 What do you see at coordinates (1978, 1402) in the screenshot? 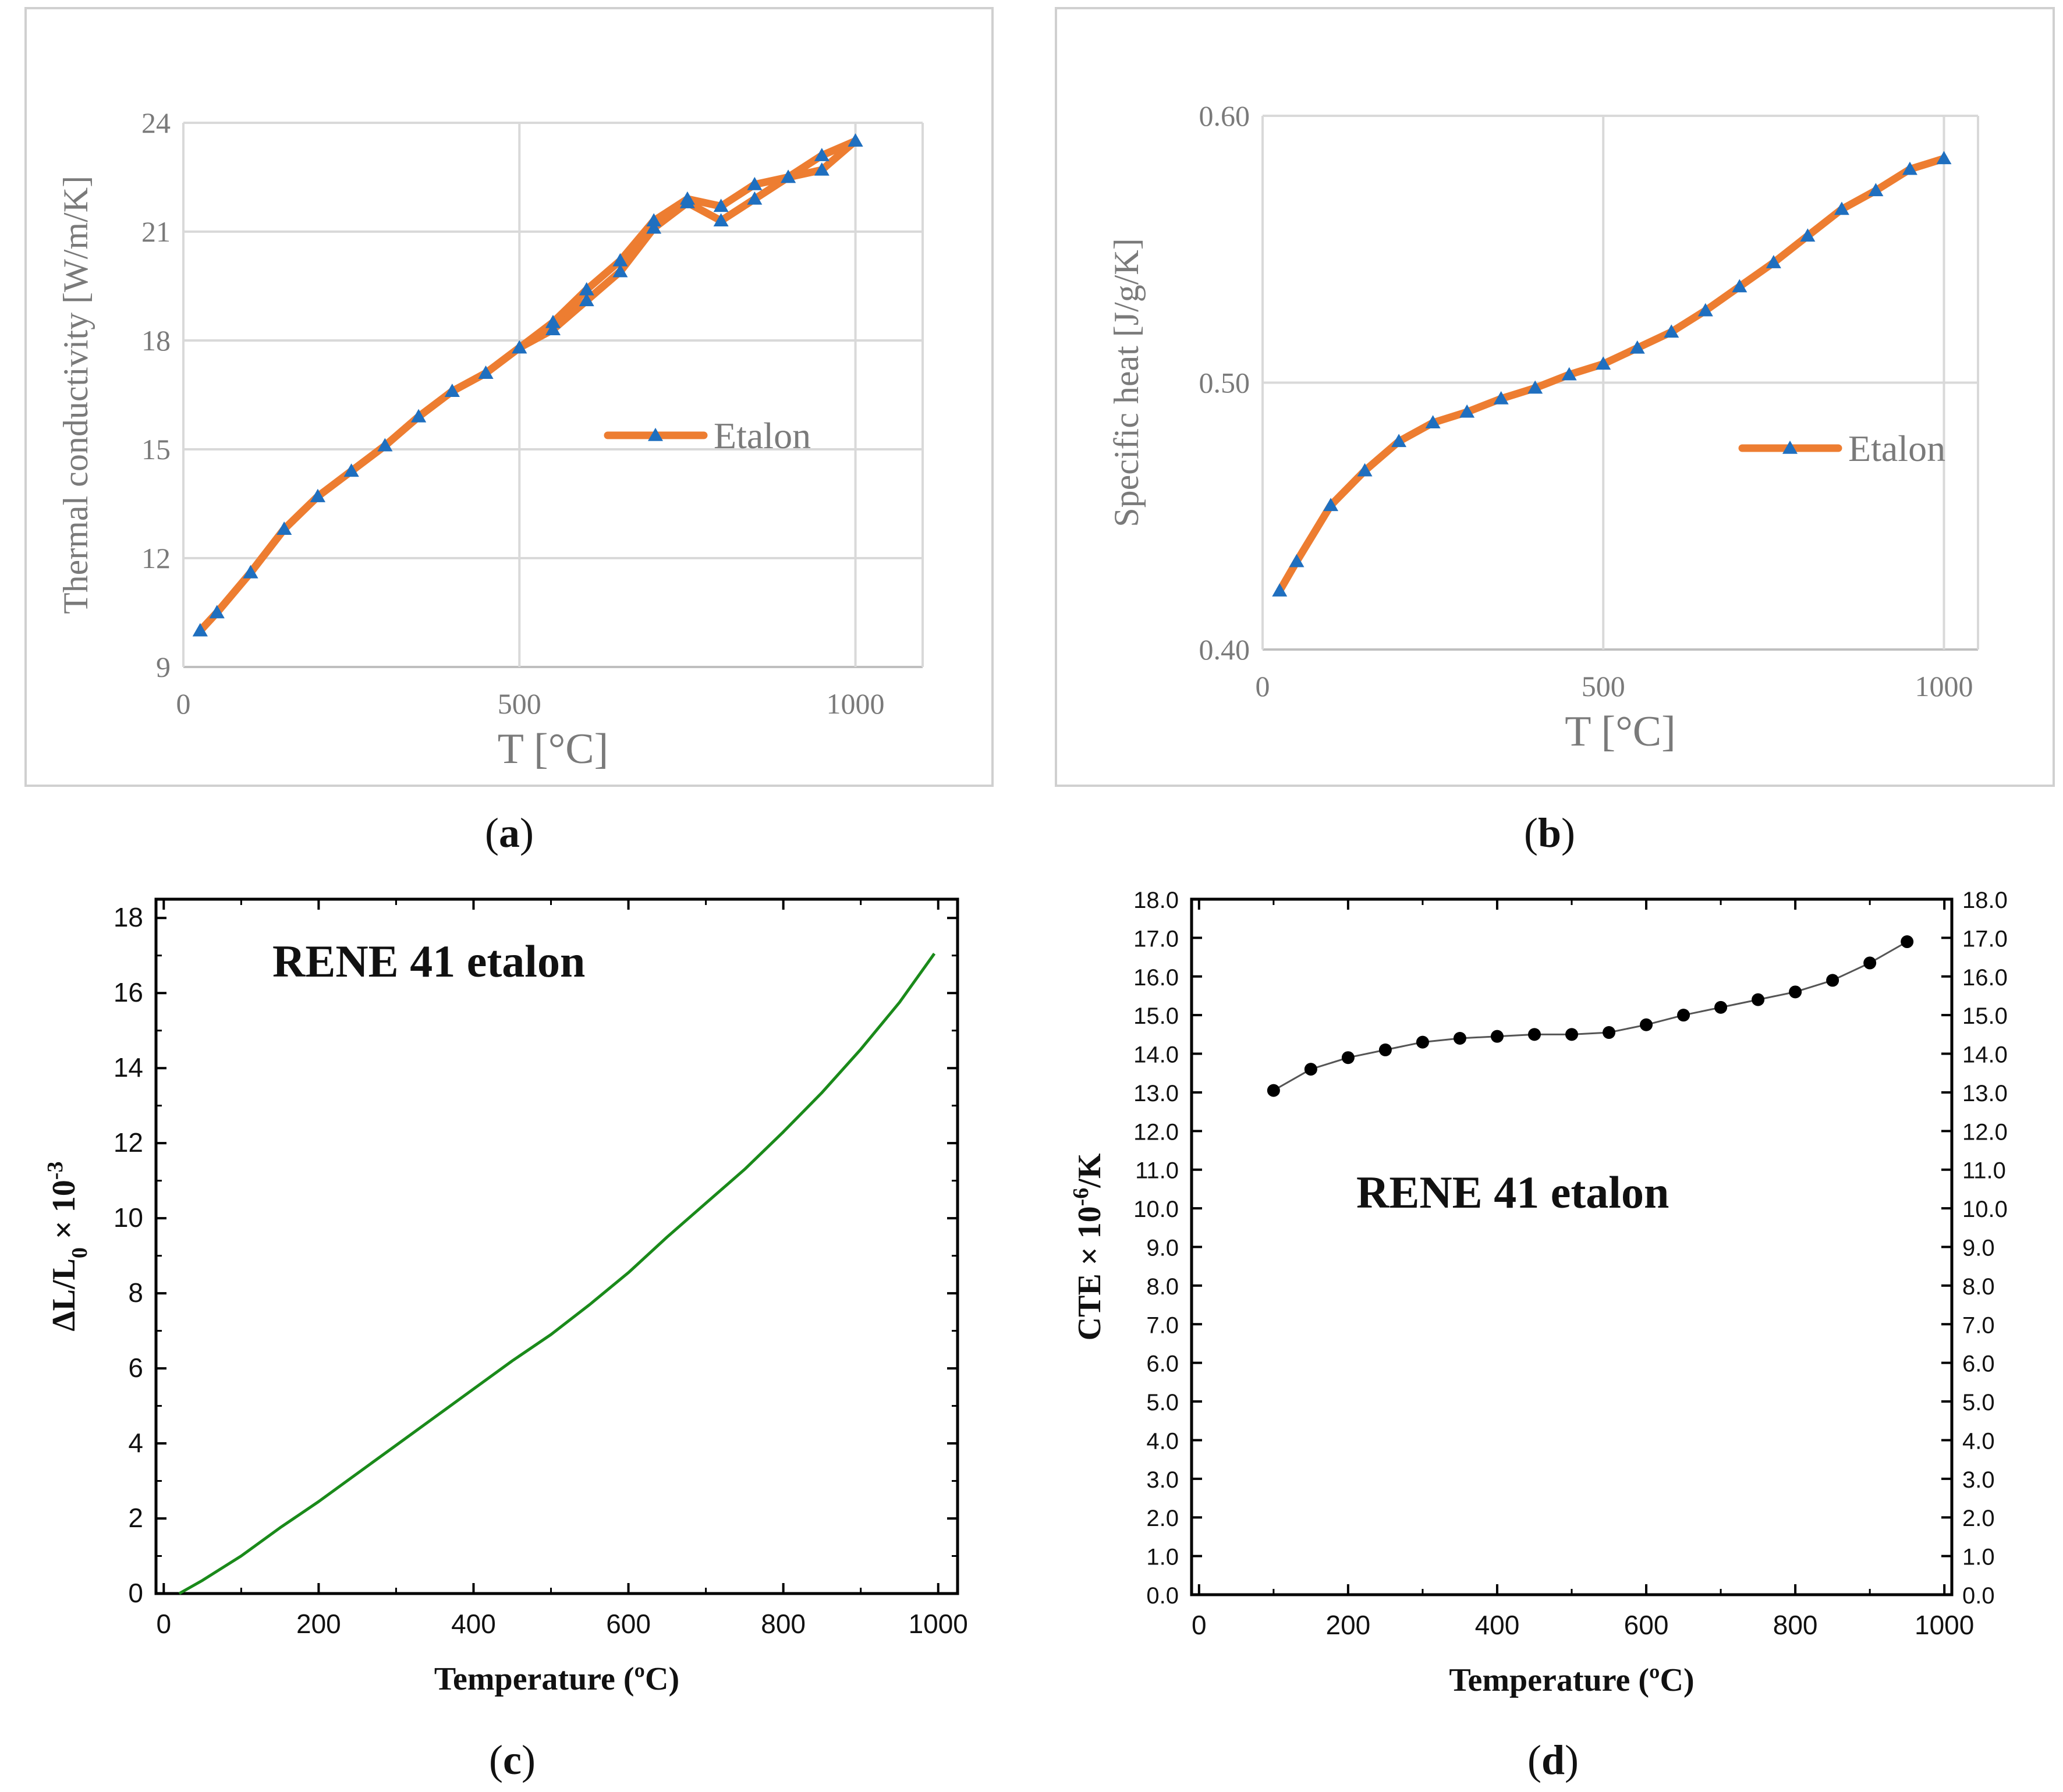
I see `y-tick-label-right: 5.0` at bounding box center [1978, 1402].